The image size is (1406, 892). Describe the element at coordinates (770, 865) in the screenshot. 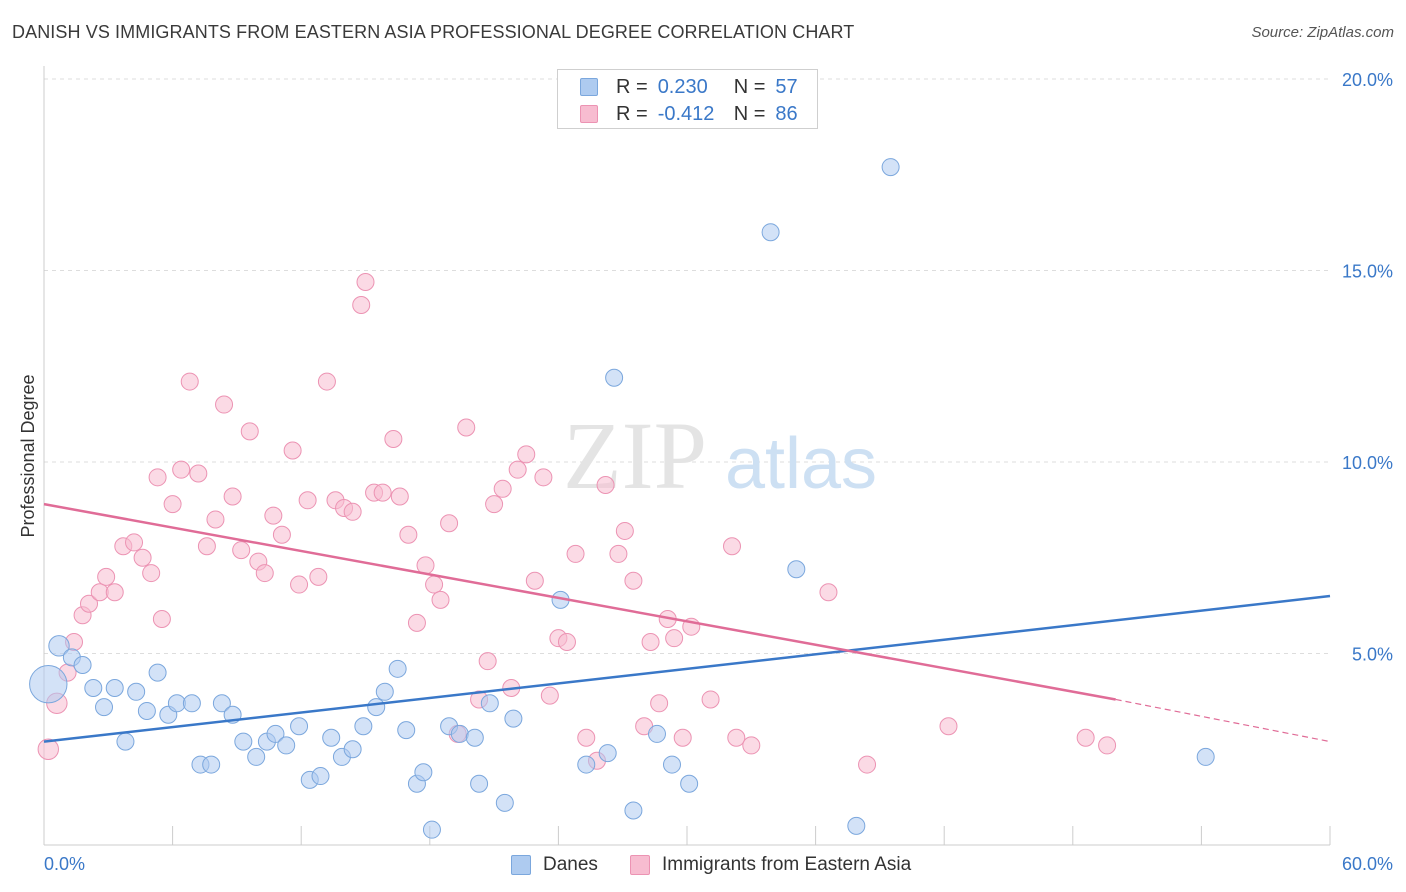

I see `legend-item-eastern-asia: Immigrants from Eastern Asia` at that location.